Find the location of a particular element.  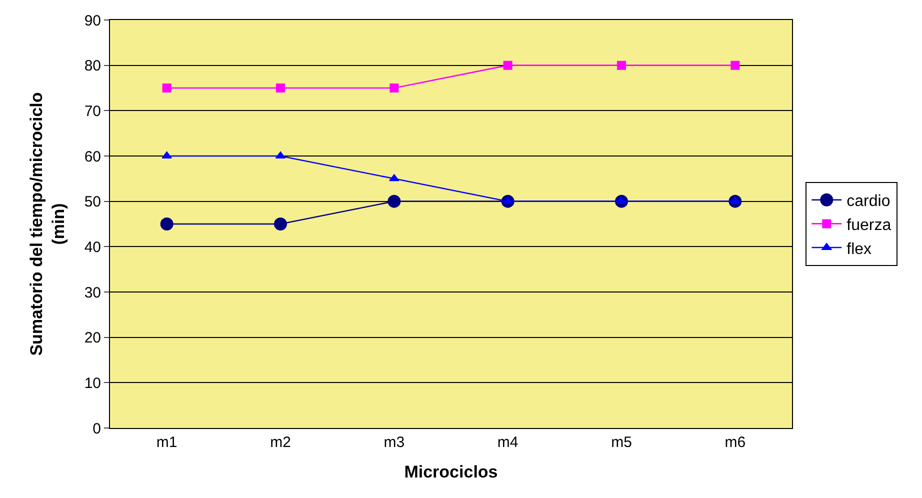

y-tick-label: 40 is located at coordinates (92, 247).